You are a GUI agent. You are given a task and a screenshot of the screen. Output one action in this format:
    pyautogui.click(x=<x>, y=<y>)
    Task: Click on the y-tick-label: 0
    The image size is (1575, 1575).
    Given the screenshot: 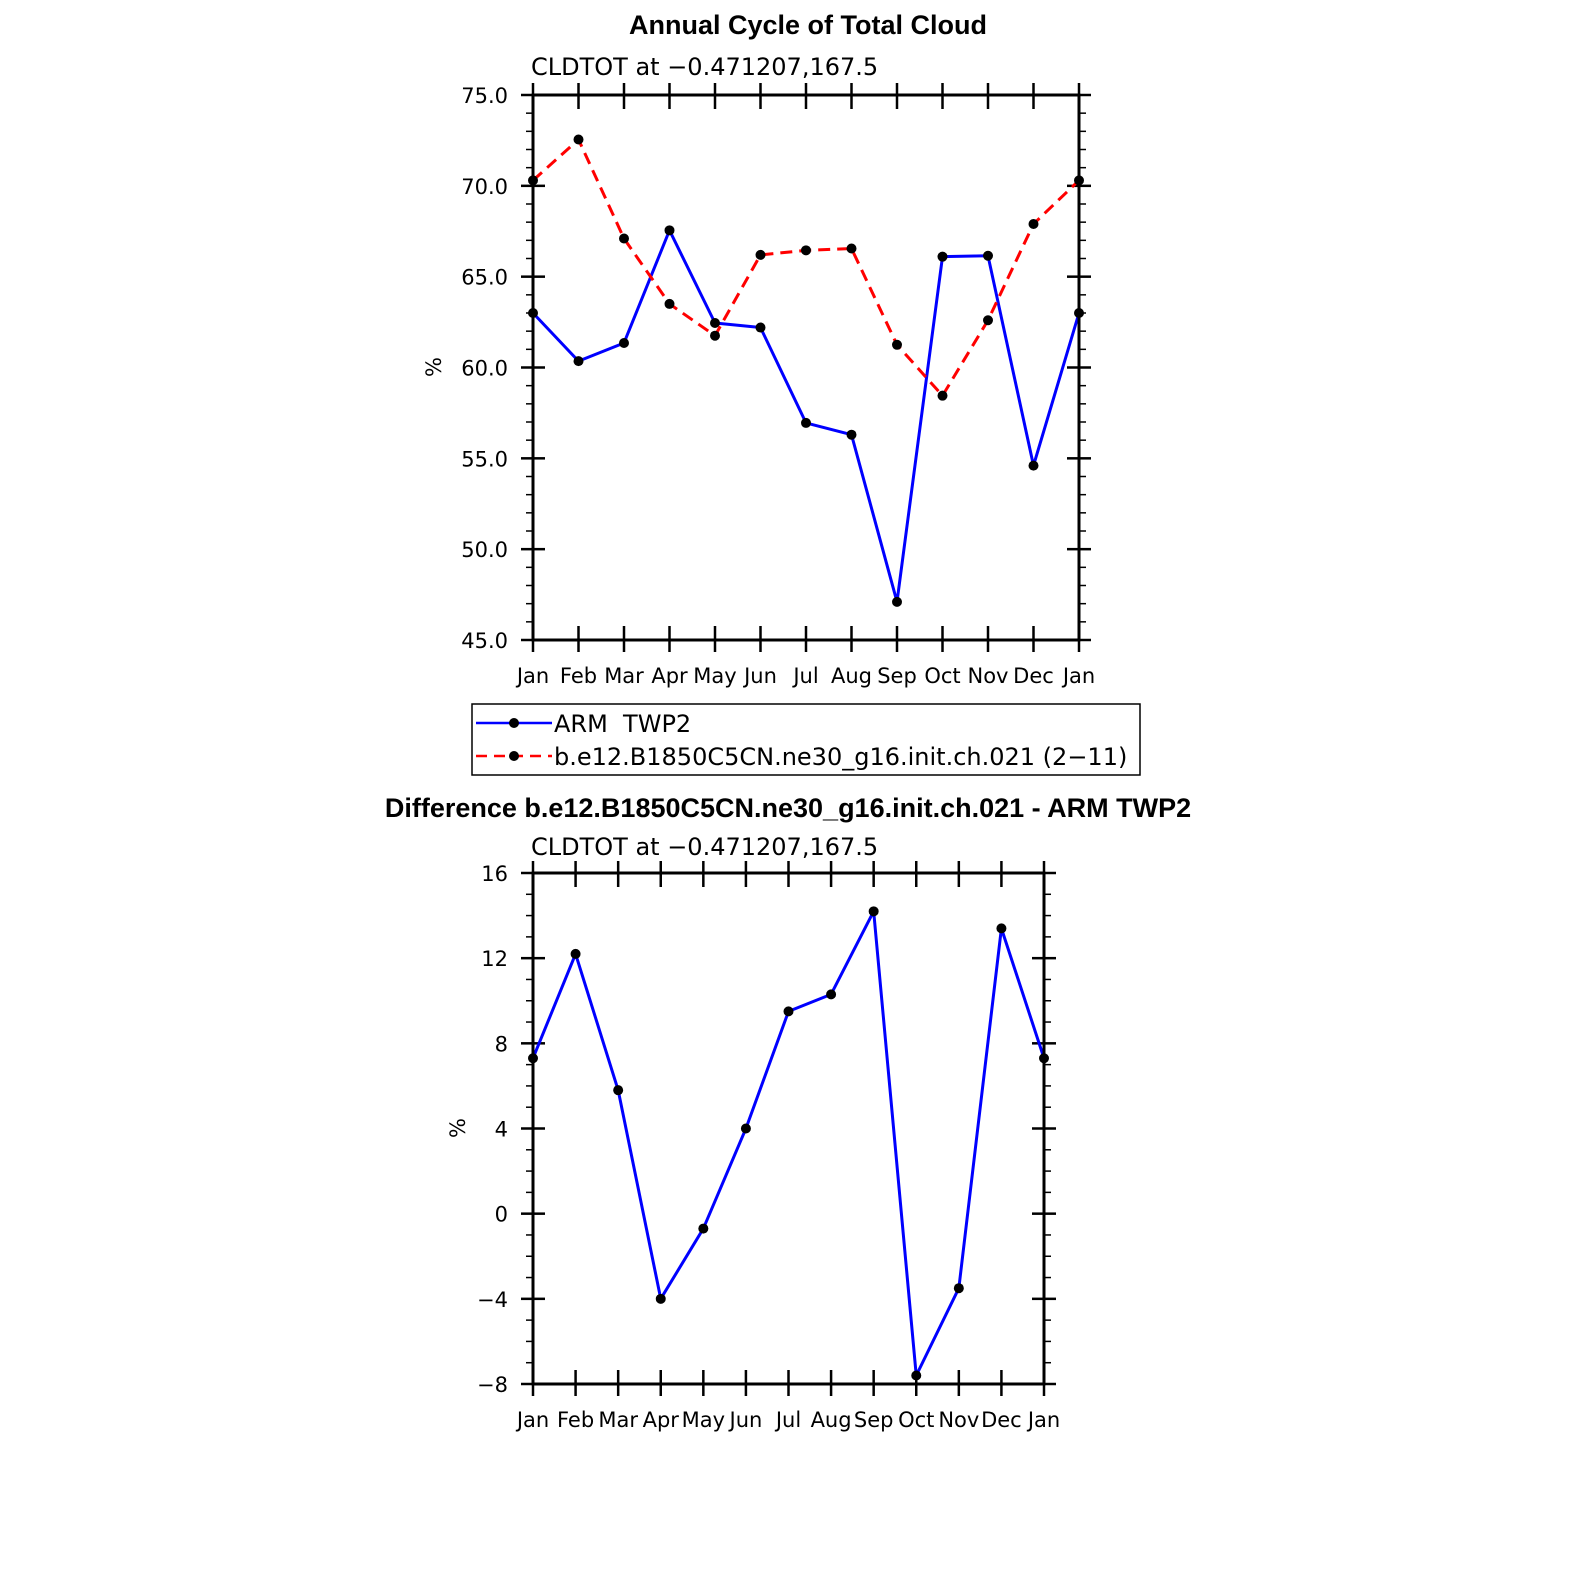 What is the action you would take?
    pyautogui.click(x=501, y=1215)
    